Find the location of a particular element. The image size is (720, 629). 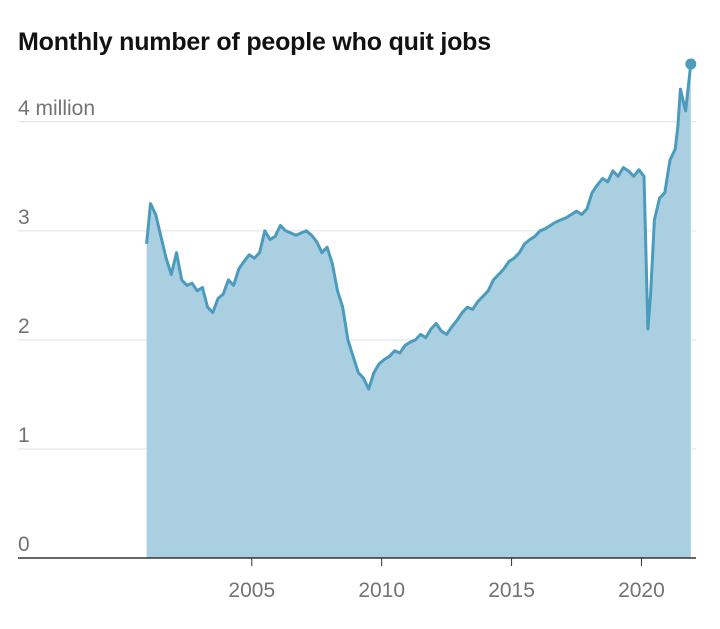

x-tick-label-2005: 2005 is located at coordinates (251, 590).